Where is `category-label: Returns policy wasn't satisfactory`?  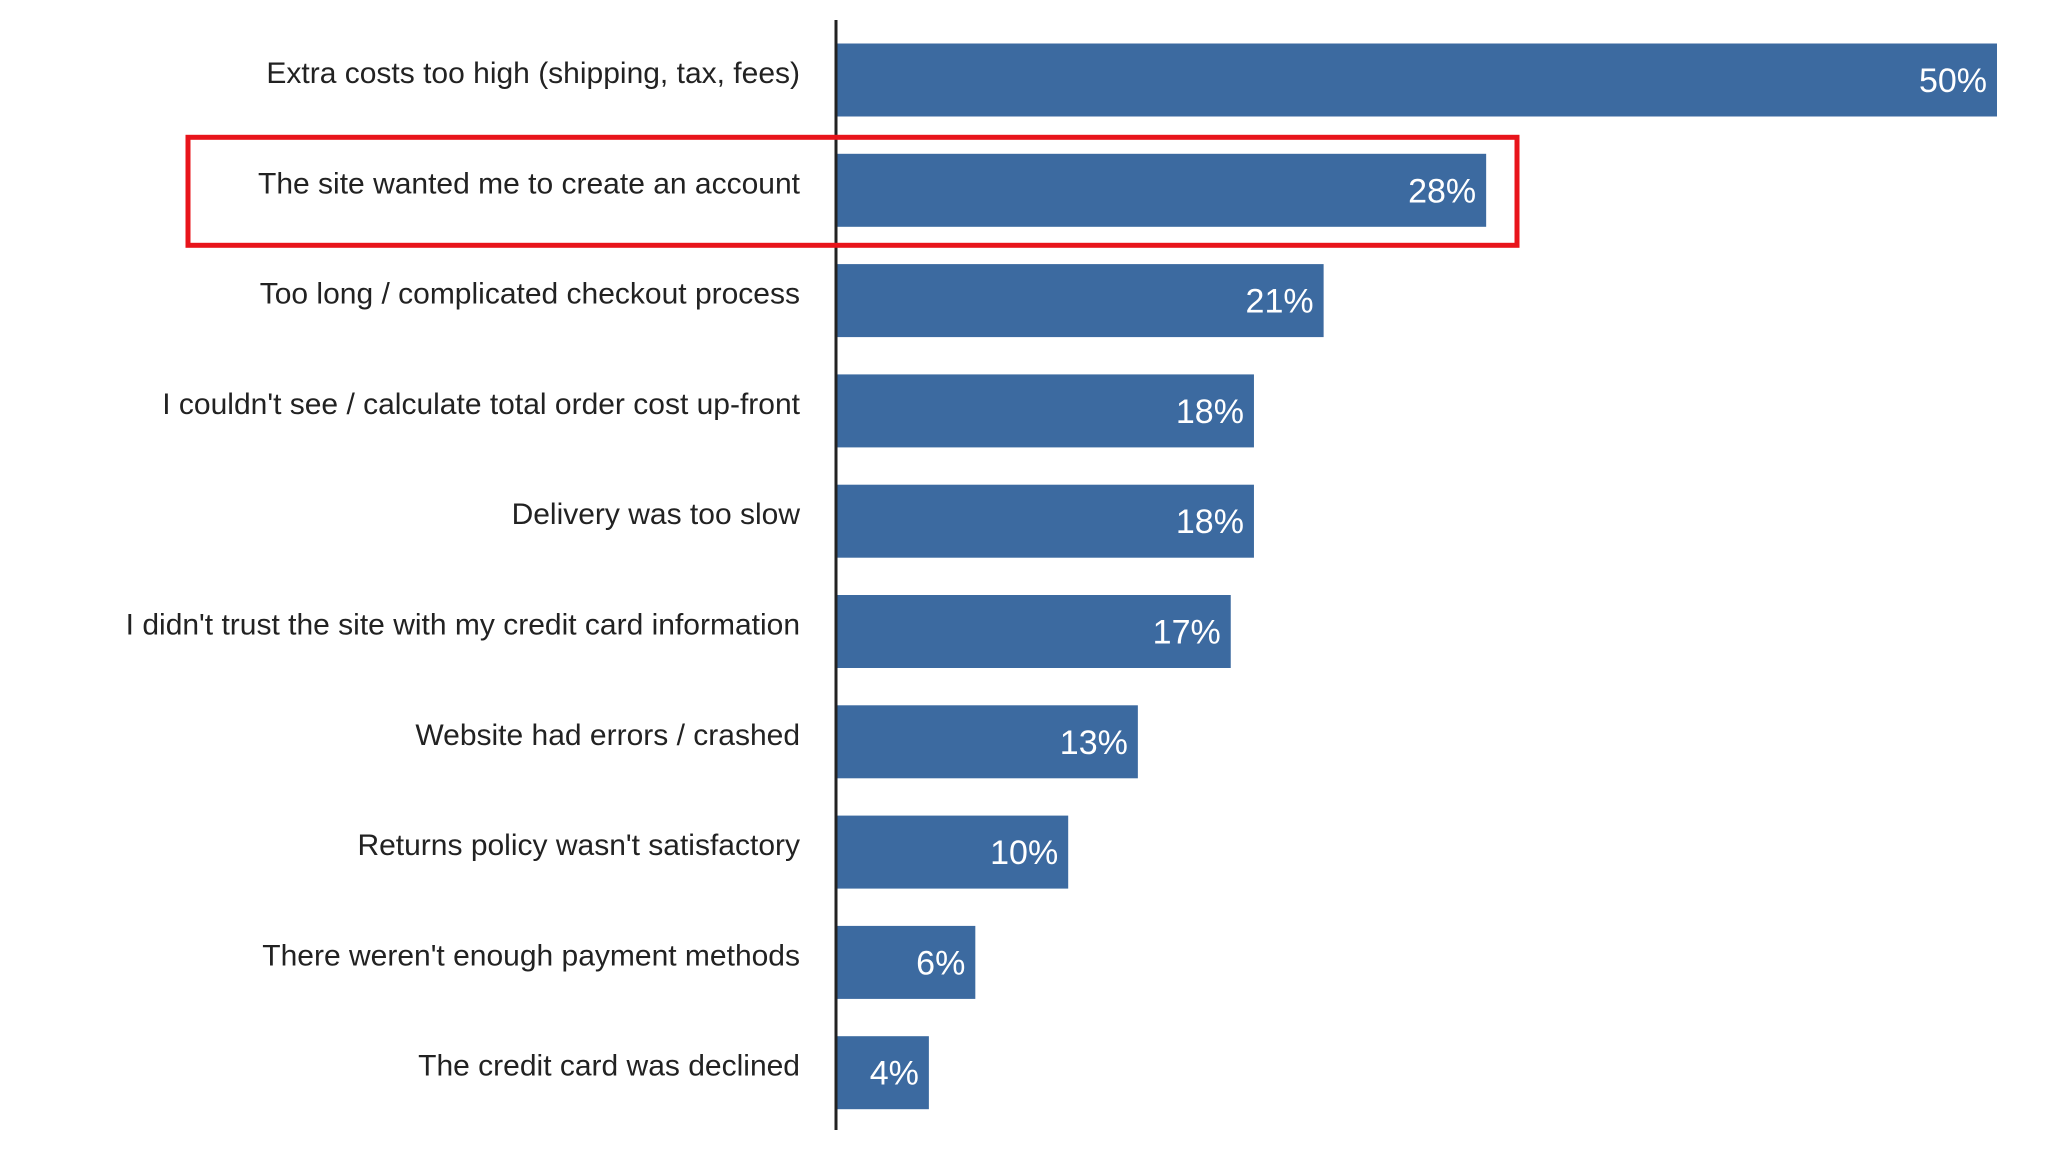
category-label: Returns policy wasn't satisfactory is located at coordinates (578, 845).